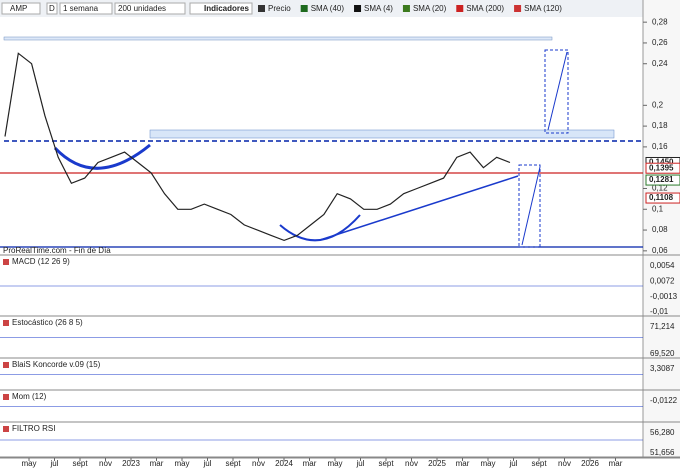 This screenshot has width=680, height=473. What do you see at coordinates (658, 104) in the screenshot?
I see `y-tick-label: 0,2` at bounding box center [658, 104].